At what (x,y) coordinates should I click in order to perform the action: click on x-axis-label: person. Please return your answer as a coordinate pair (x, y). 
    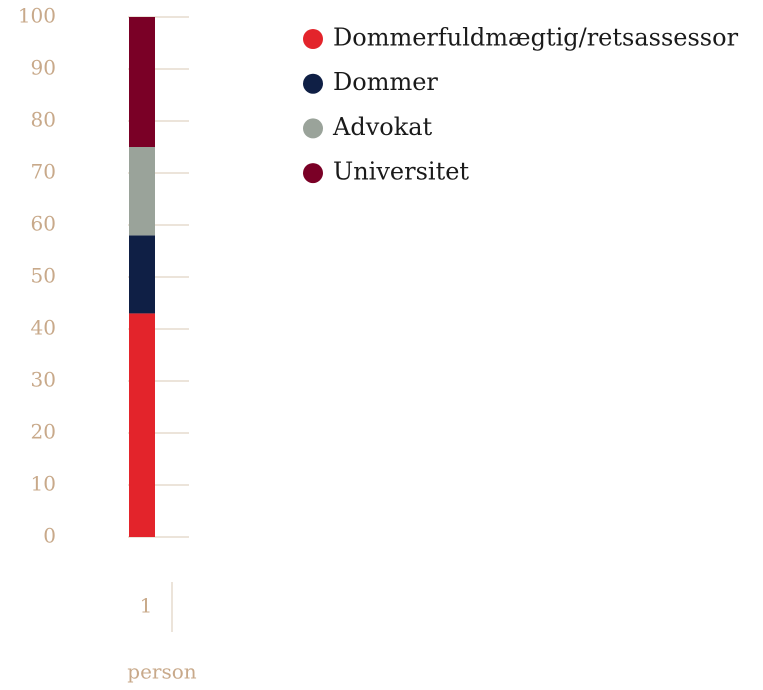
    Looking at the image, I should click on (162, 672).